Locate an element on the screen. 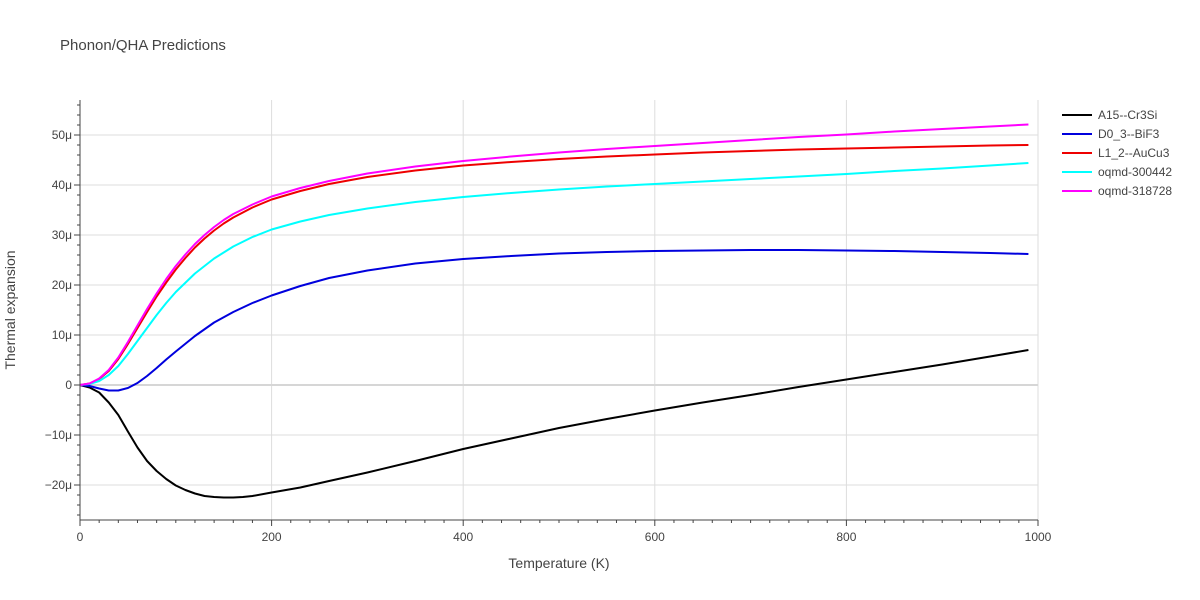 The width and height of the screenshot is (1200, 600). x-tick-label: 200 is located at coordinates (272, 537).